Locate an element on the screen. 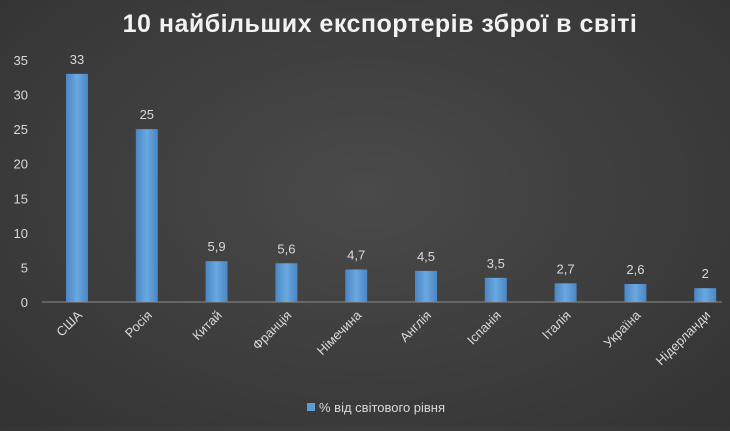  data-label: 4,7 is located at coordinates (356, 255).